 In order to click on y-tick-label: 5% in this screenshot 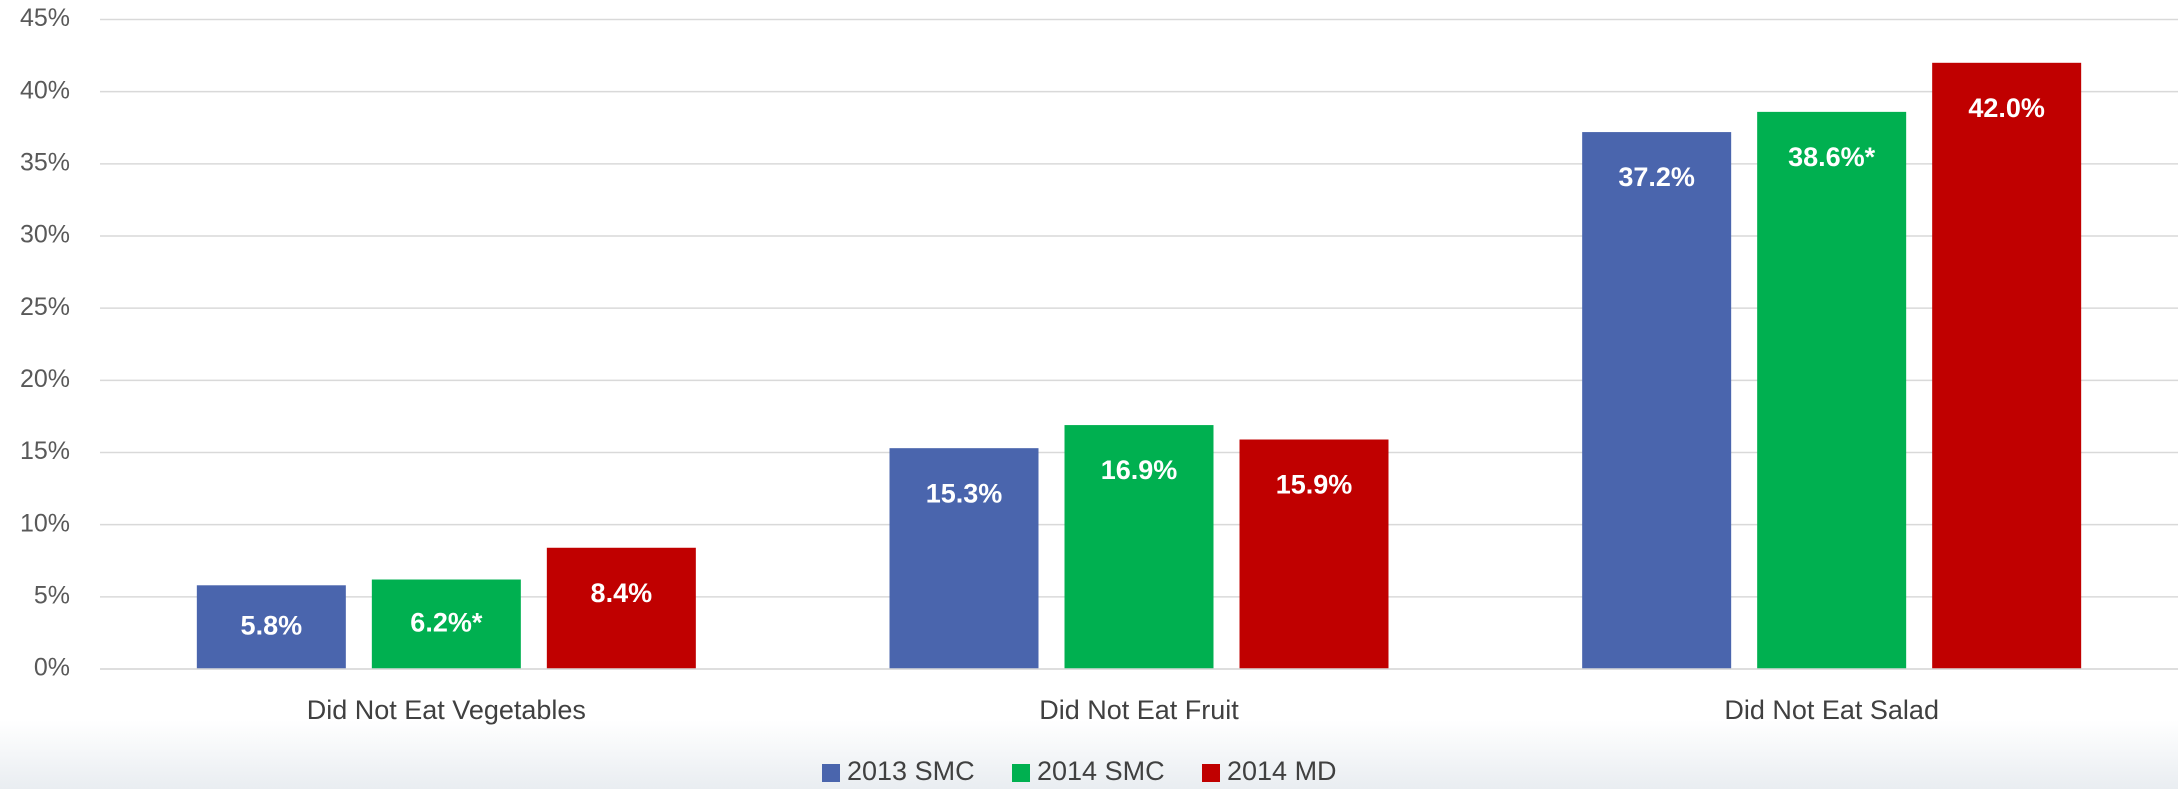, I will do `click(52, 595)`.